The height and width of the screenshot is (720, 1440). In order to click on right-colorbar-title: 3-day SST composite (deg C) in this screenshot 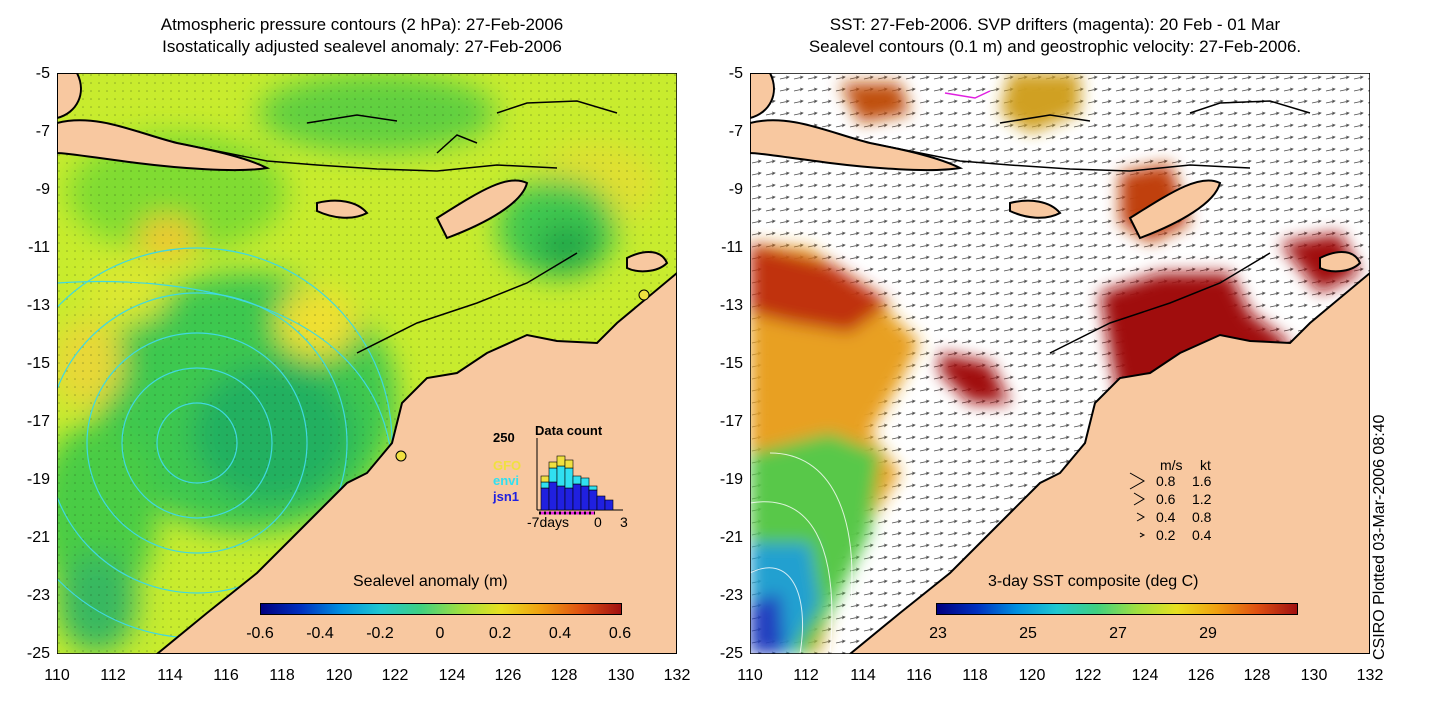, I will do `click(1093, 581)`.